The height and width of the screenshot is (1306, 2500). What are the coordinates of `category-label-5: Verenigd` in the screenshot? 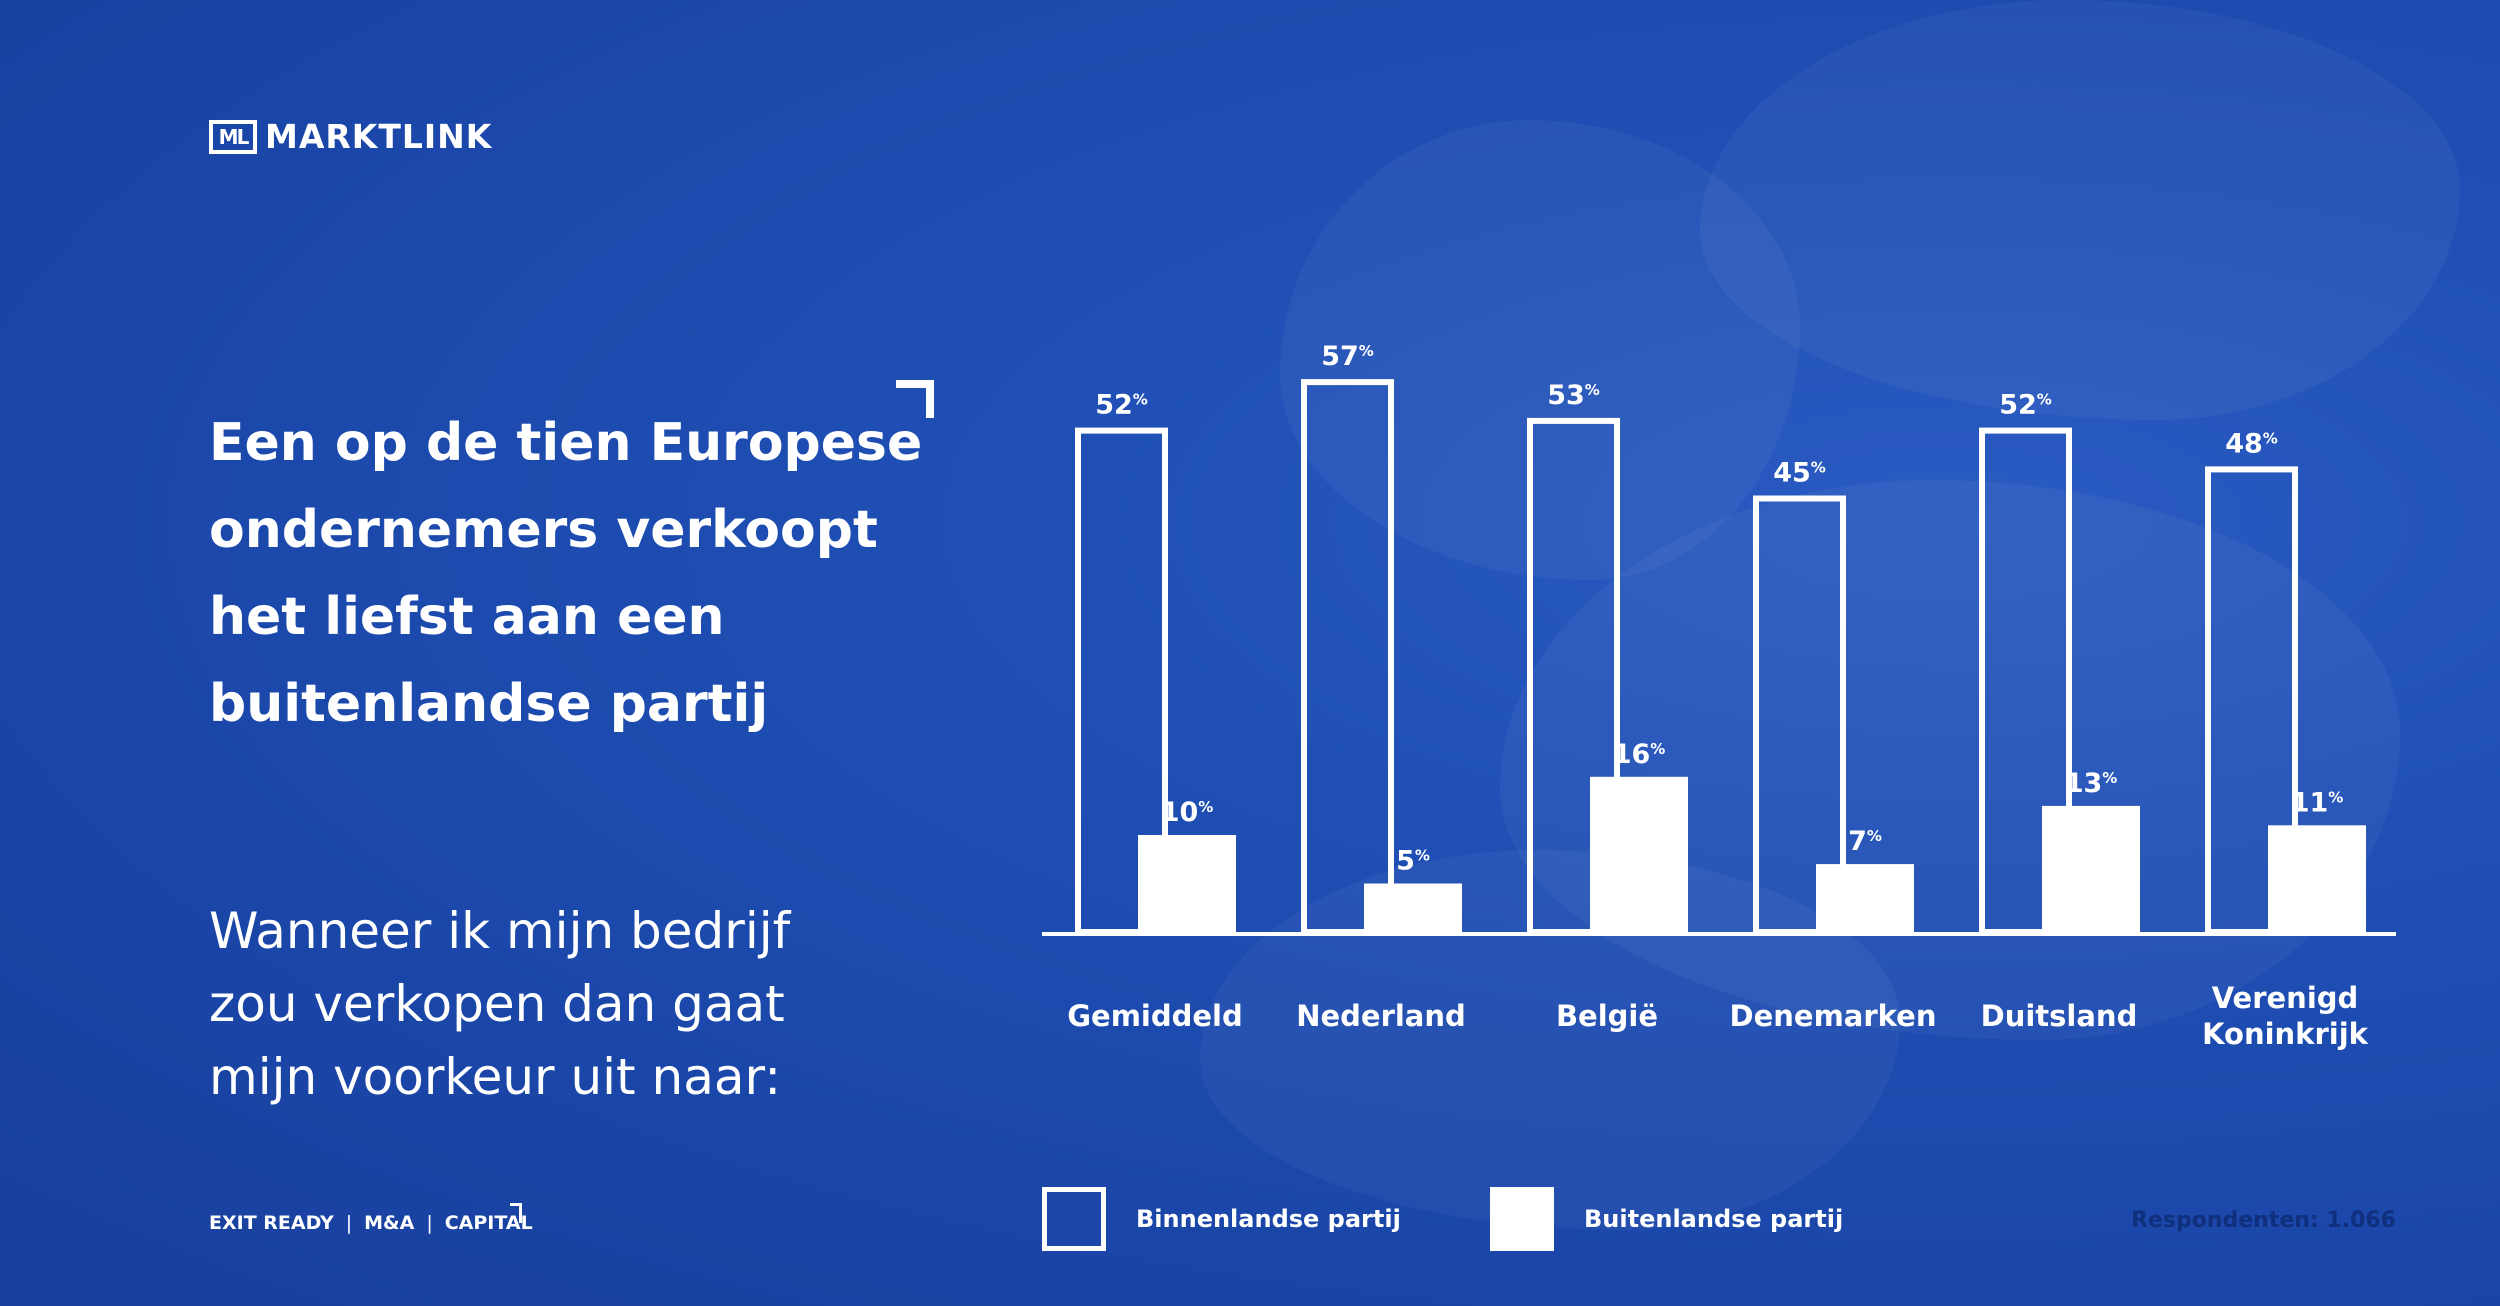 It's located at (2285, 998).